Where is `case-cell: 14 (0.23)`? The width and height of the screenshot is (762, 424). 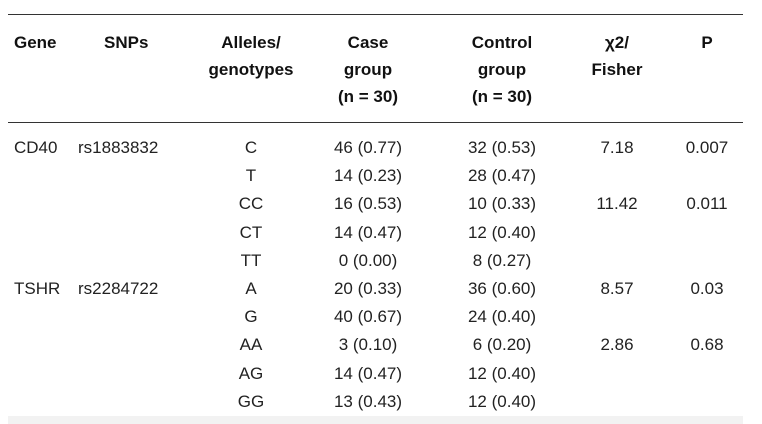
case-cell: 14 (0.23) is located at coordinates (368, 176).